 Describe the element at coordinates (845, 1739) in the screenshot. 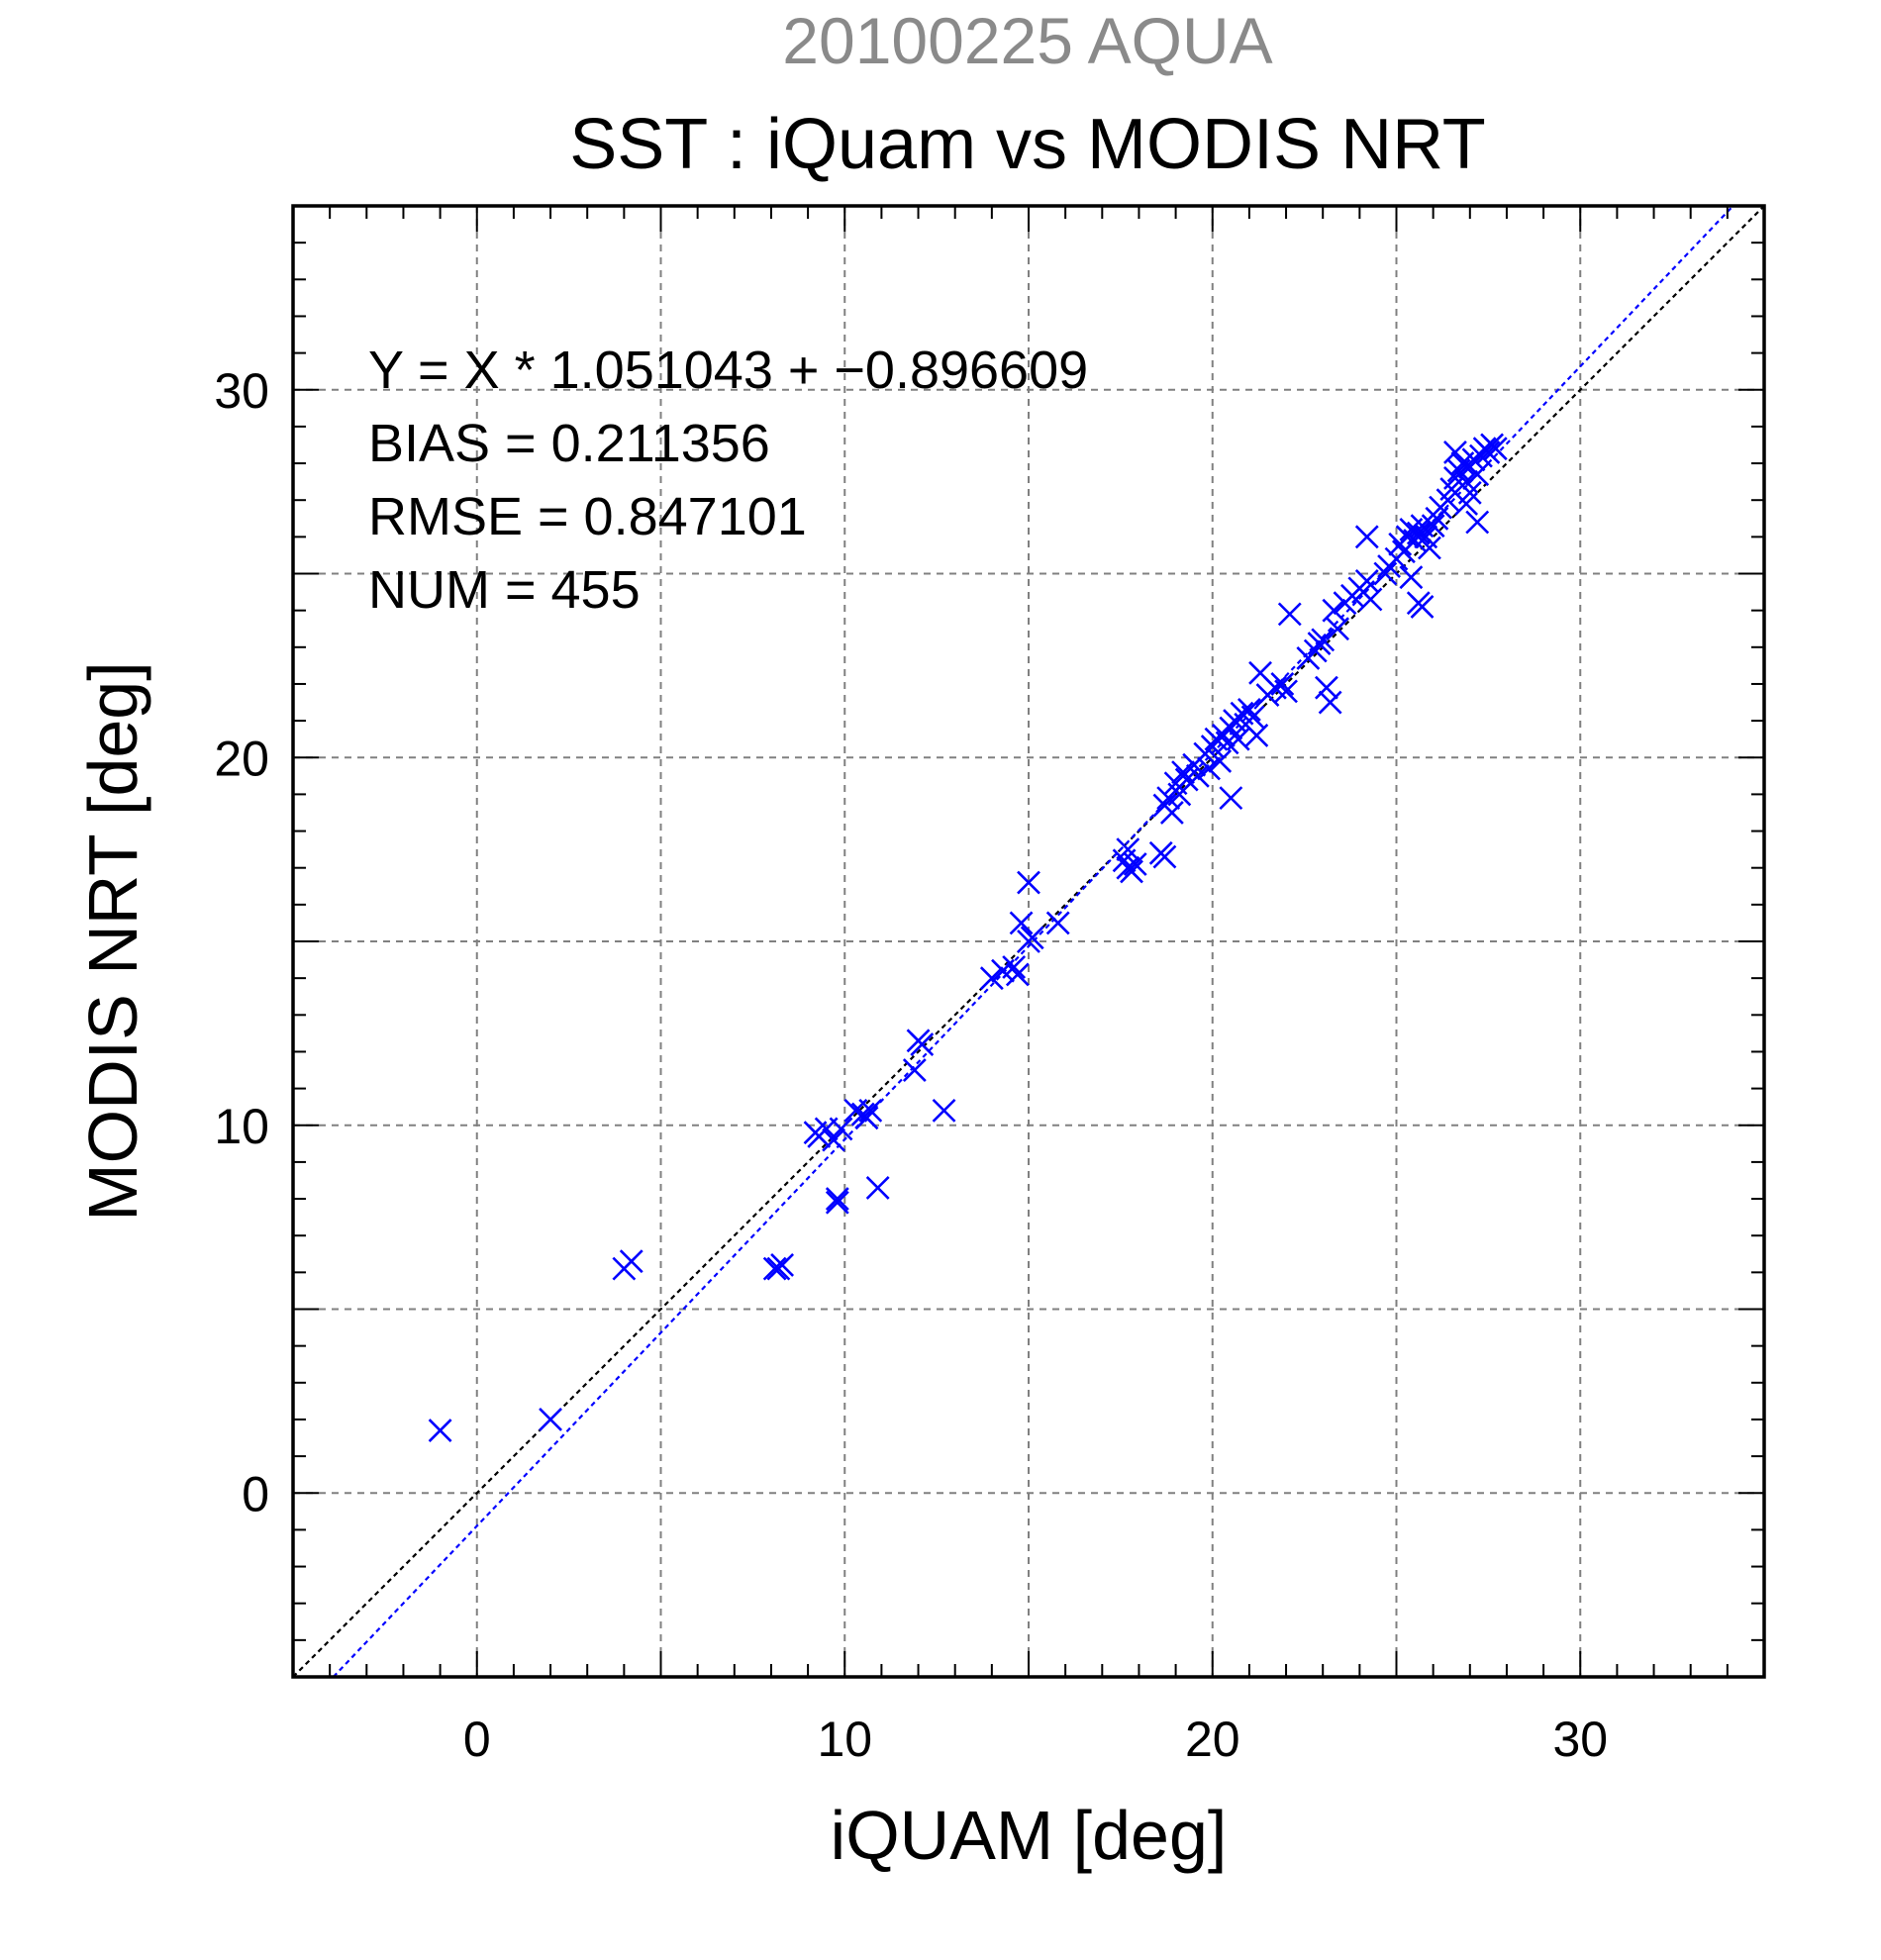

I see `x-tick-label: 10` at that location.